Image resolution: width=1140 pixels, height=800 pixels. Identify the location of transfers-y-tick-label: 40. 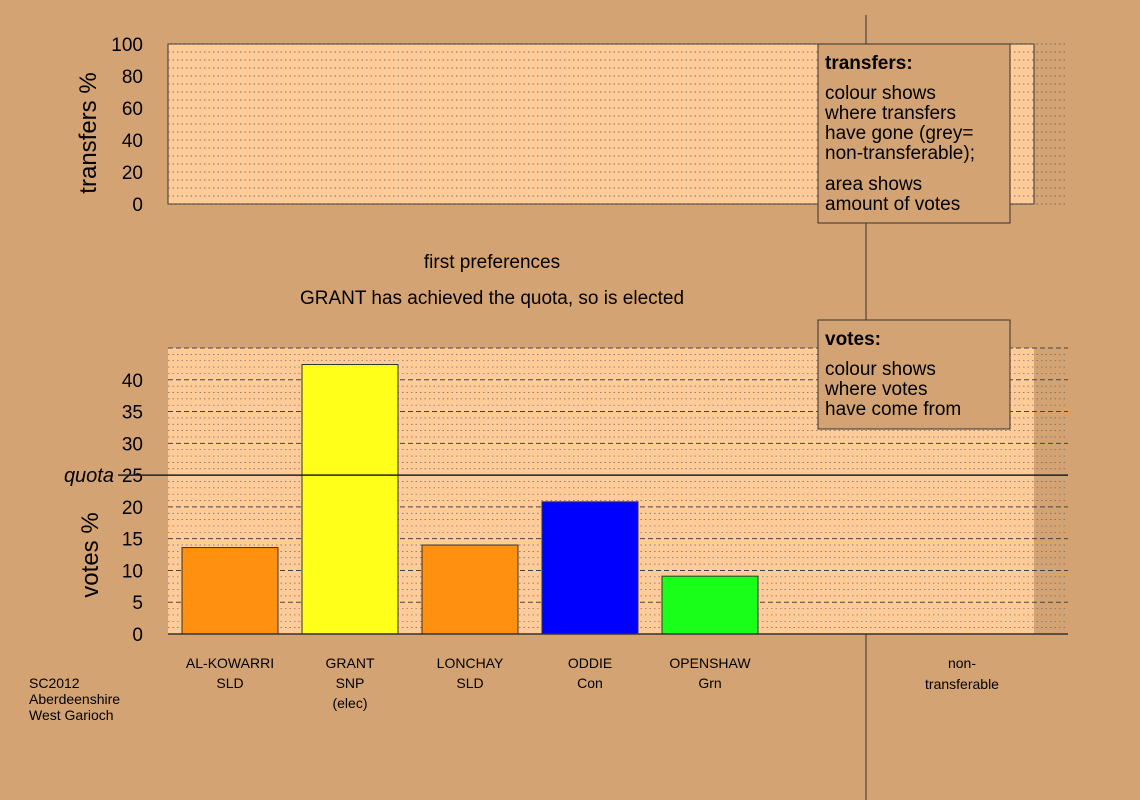
(132, 141).